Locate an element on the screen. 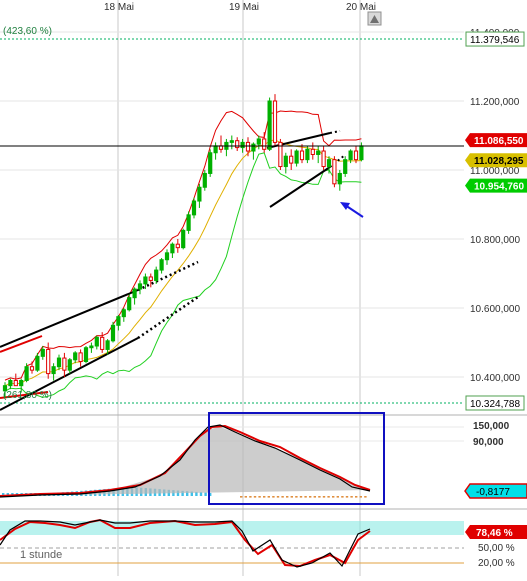 The height and width of the screenshot is (581, 527). stoch-d-line is located at coordinates (185, 543).